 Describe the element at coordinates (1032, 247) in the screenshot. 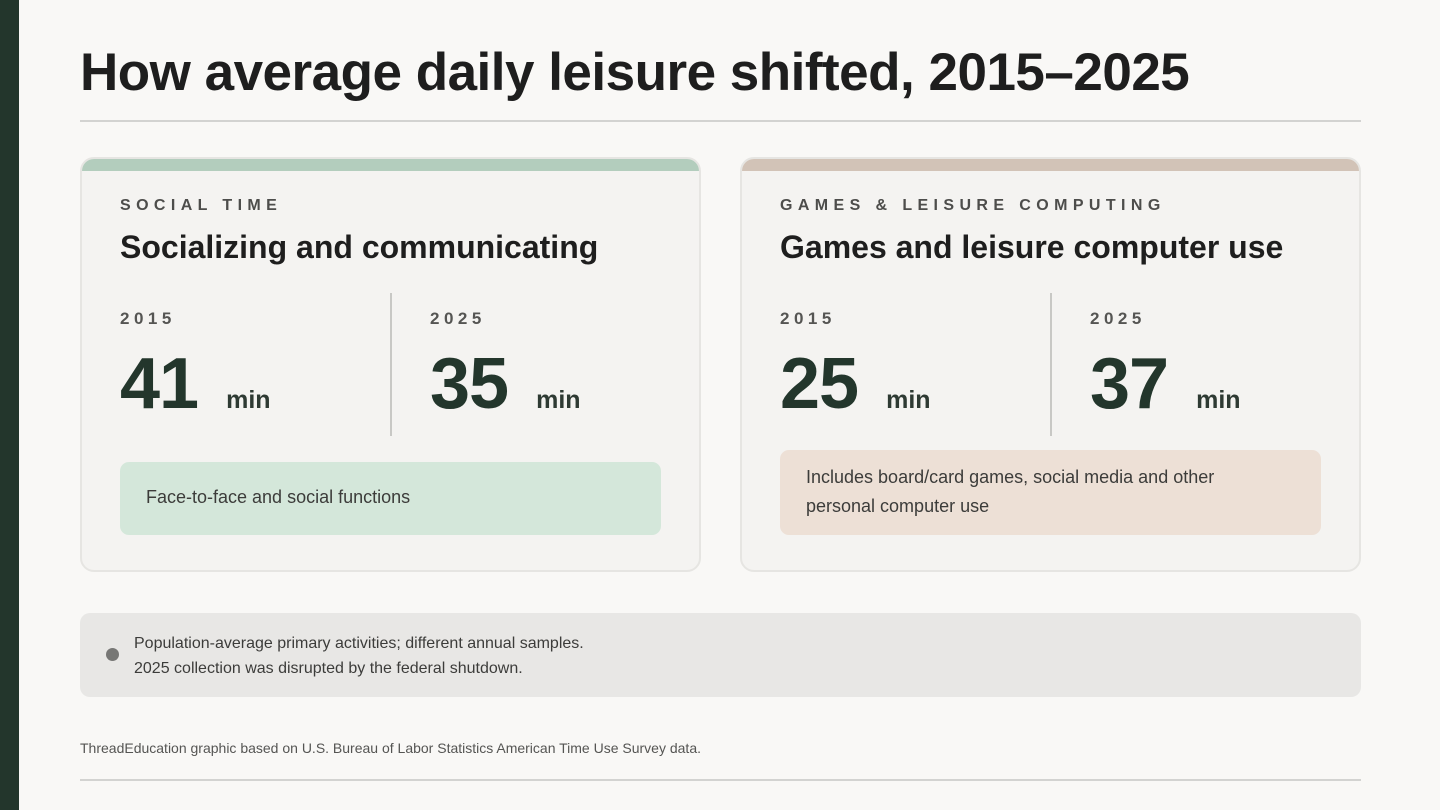

I see `card-title: Games and leisure computer use` at that location.